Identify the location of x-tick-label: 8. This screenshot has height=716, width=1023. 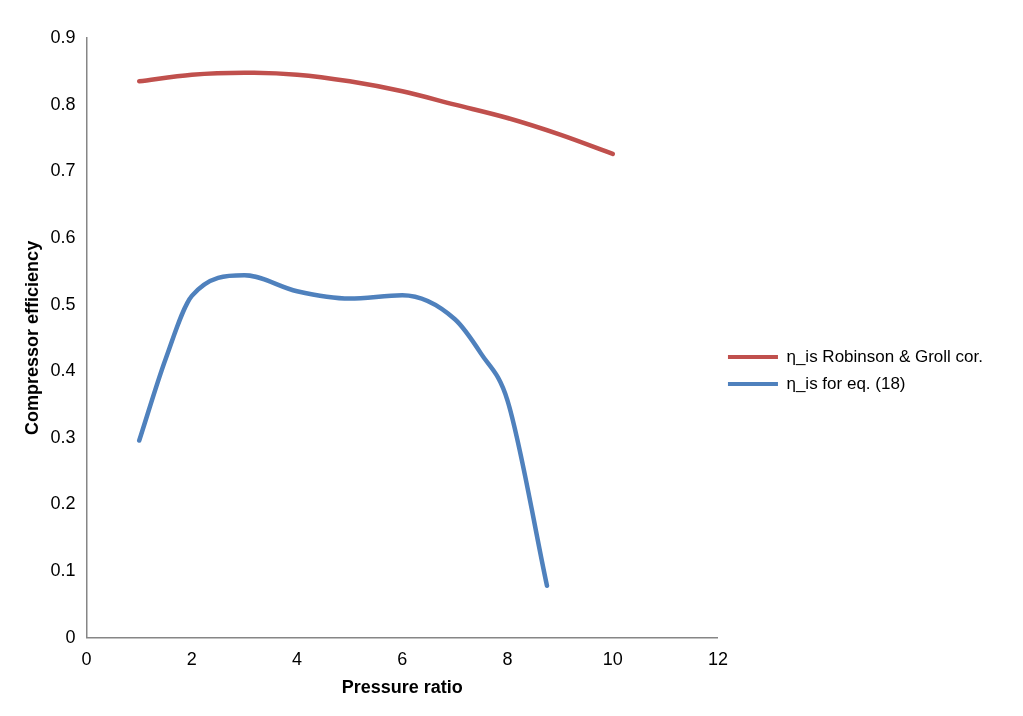
(507, 658).